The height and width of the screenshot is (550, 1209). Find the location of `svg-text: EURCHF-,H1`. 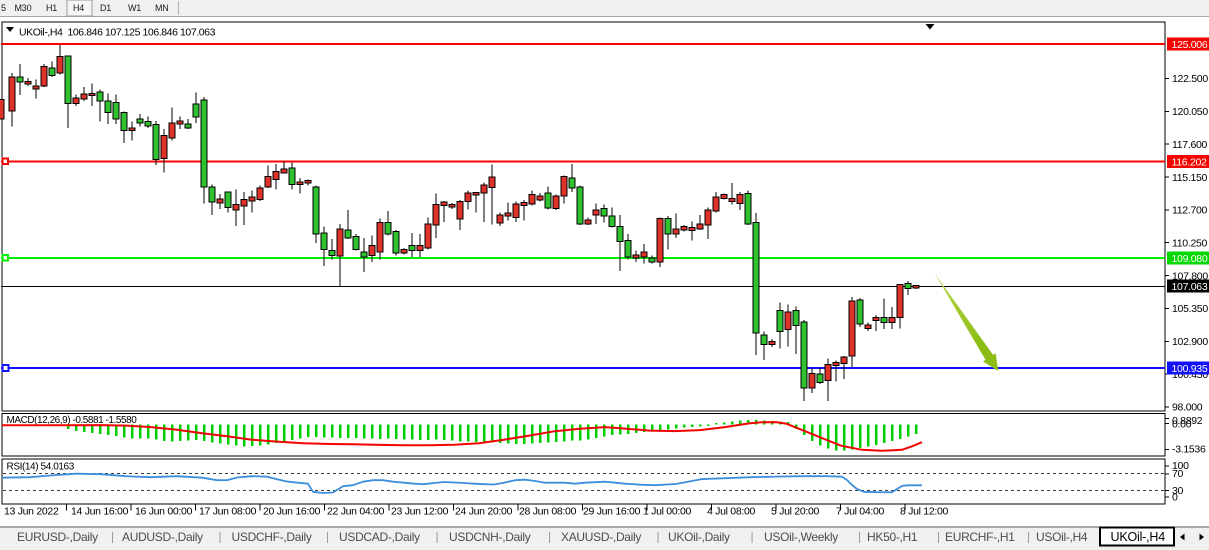

svg-text: EURCHF-,H1 is located at coordinates (980, 537).